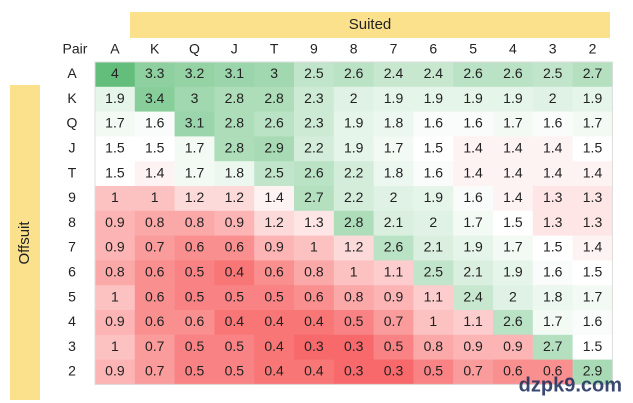 The width and height of the screenshot is (633, 403). What do you see at coordinates (570, 385) in the screenshot?
I see `watermark: dzpk9.com` at bounding box center [570, 385].